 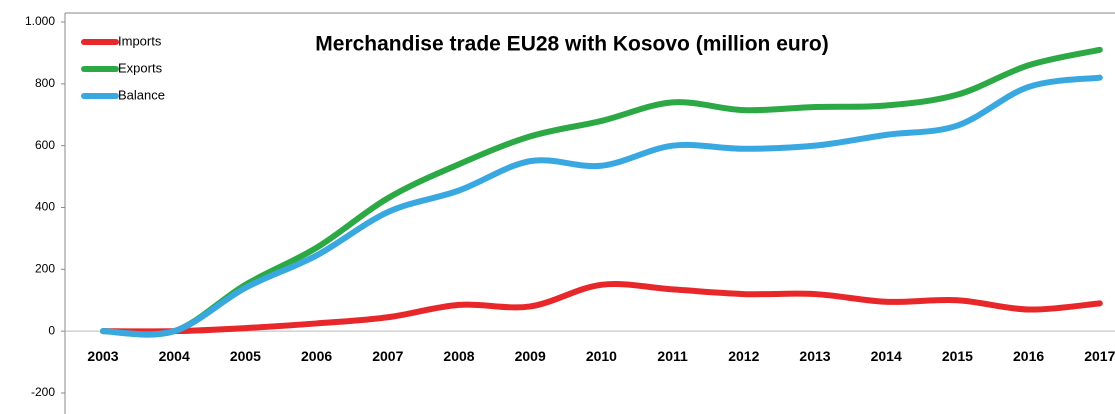 I want to click on legend-label: Exports, so click(x=140, y=67).